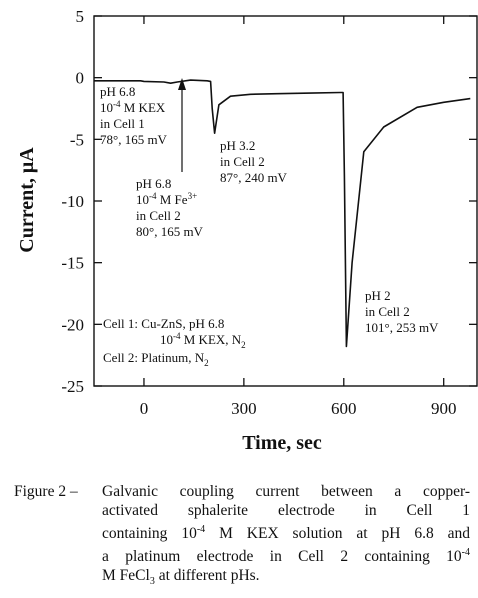 The width and height of the screenshot is (478, 598). I want to click on subscript: 3, so click(152, 582).